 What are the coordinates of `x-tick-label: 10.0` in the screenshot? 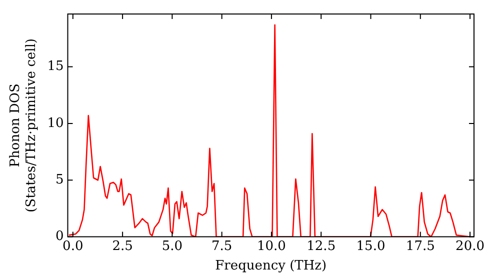 It's located at (271, 246).